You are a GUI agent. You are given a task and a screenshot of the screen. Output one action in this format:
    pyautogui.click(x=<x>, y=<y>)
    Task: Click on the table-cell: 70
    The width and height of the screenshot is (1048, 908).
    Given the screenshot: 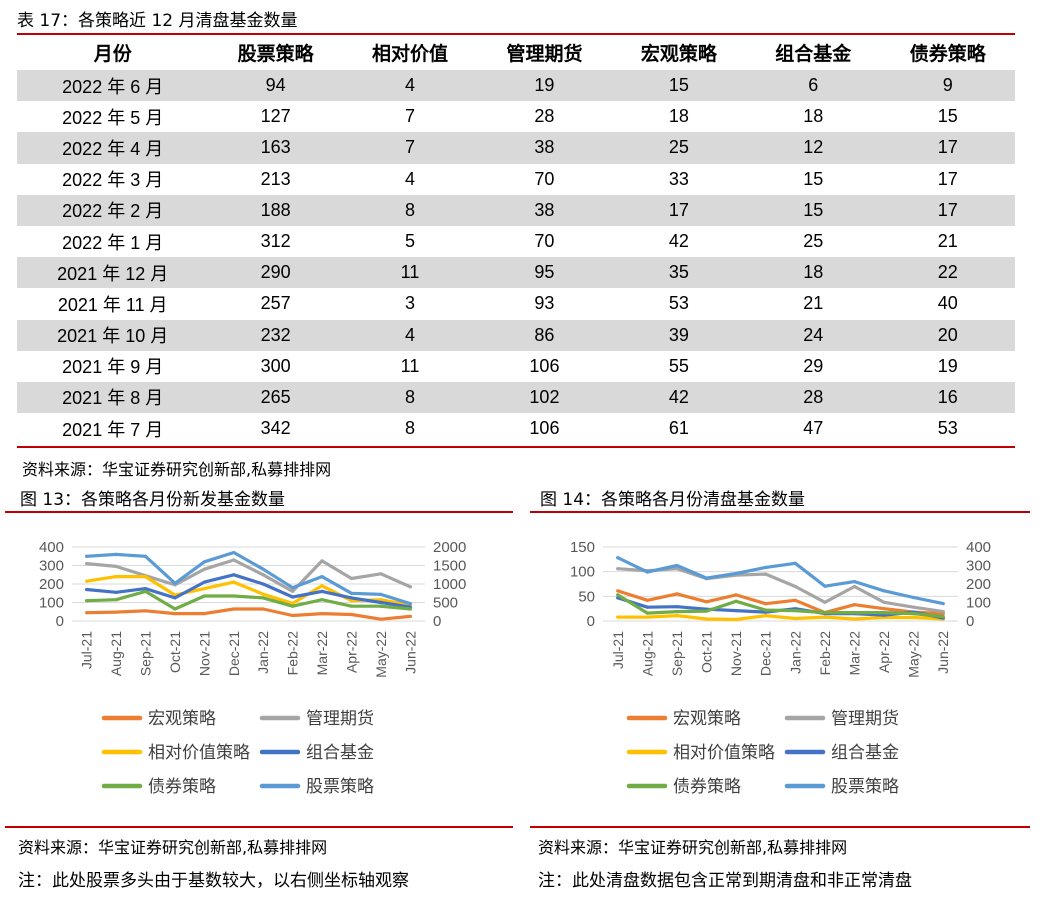 What is the action you would take?
    pyautogui.click(x=544, y=241)
    